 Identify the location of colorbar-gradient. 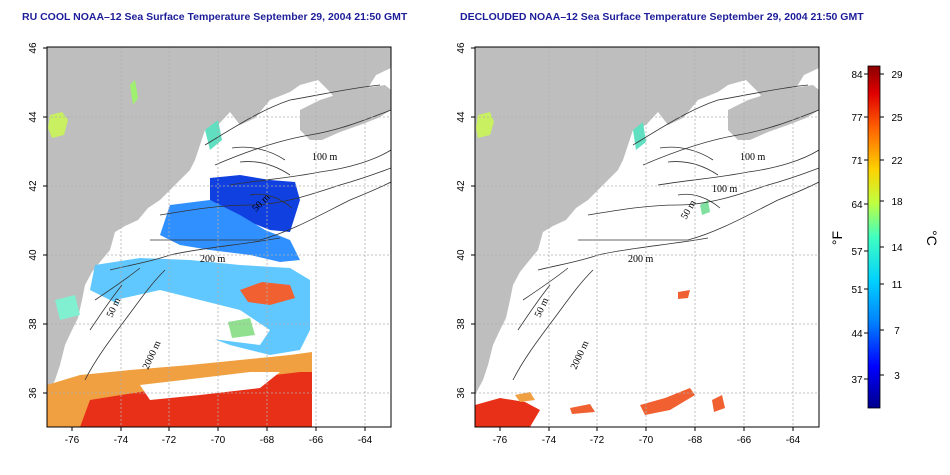
(874, 237).